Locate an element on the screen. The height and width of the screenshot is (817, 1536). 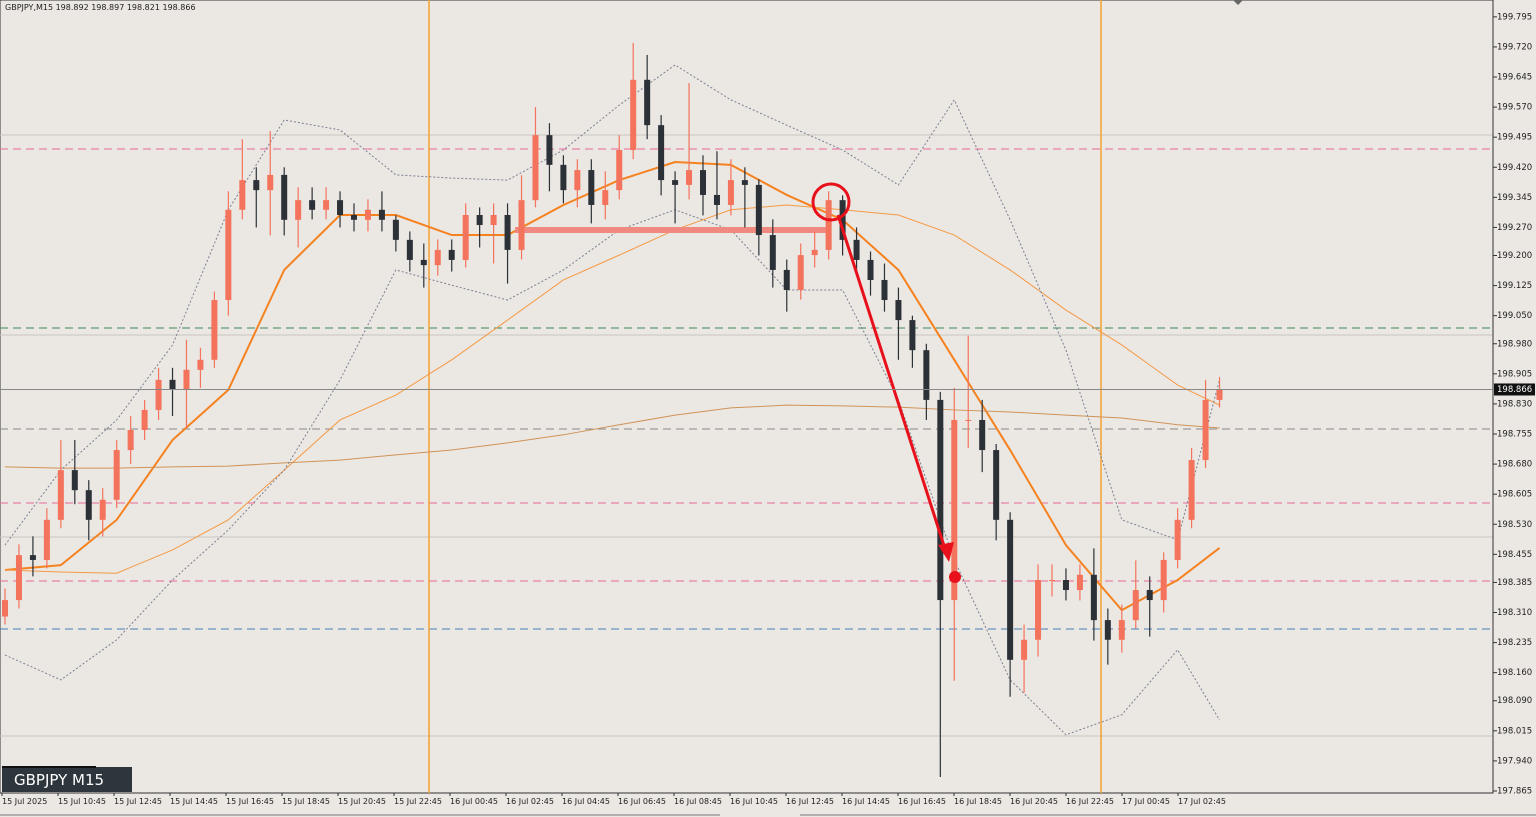
y-tick-label: 197.940 is located at coordinates (1514, 761).